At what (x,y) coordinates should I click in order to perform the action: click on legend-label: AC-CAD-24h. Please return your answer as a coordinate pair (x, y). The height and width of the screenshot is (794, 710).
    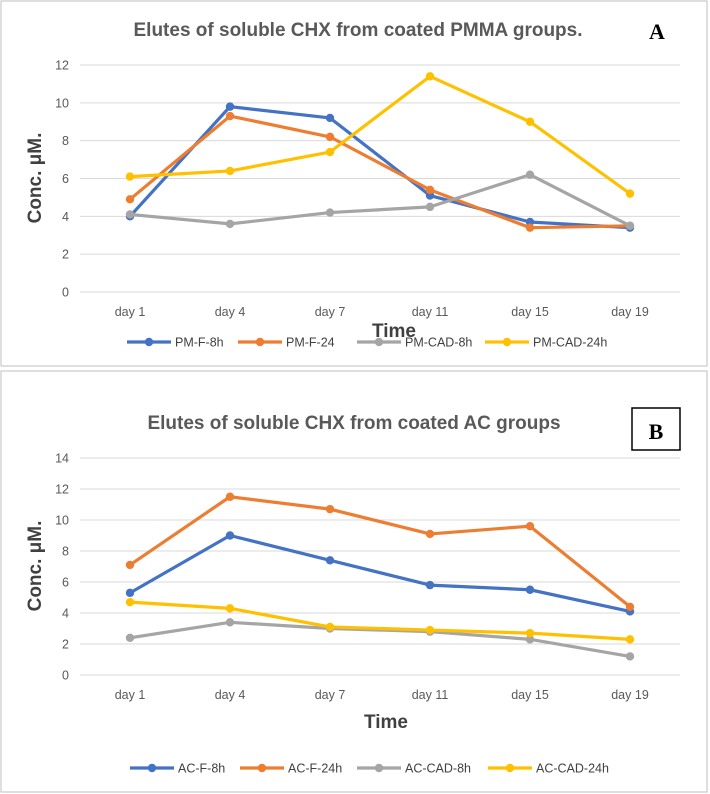
    Looking at the image, I should click on (572, 769).